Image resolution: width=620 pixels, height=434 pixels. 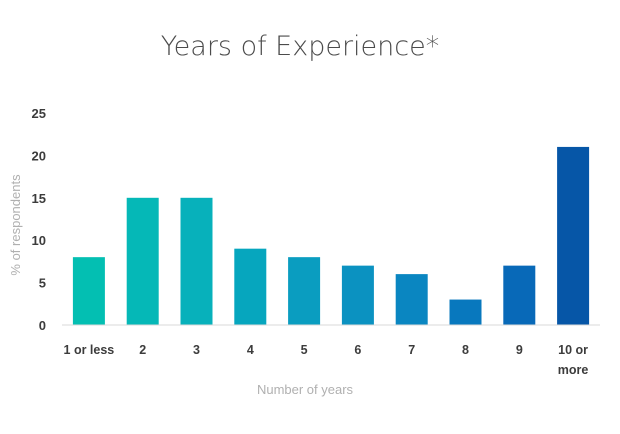 What do you see at coordinates (326, 360) in the screenshot?
I see `x-axis-ticks: 1 or less 2 3 4 5 6 7 8 9 10 or more` at bounding box center [326, 360].